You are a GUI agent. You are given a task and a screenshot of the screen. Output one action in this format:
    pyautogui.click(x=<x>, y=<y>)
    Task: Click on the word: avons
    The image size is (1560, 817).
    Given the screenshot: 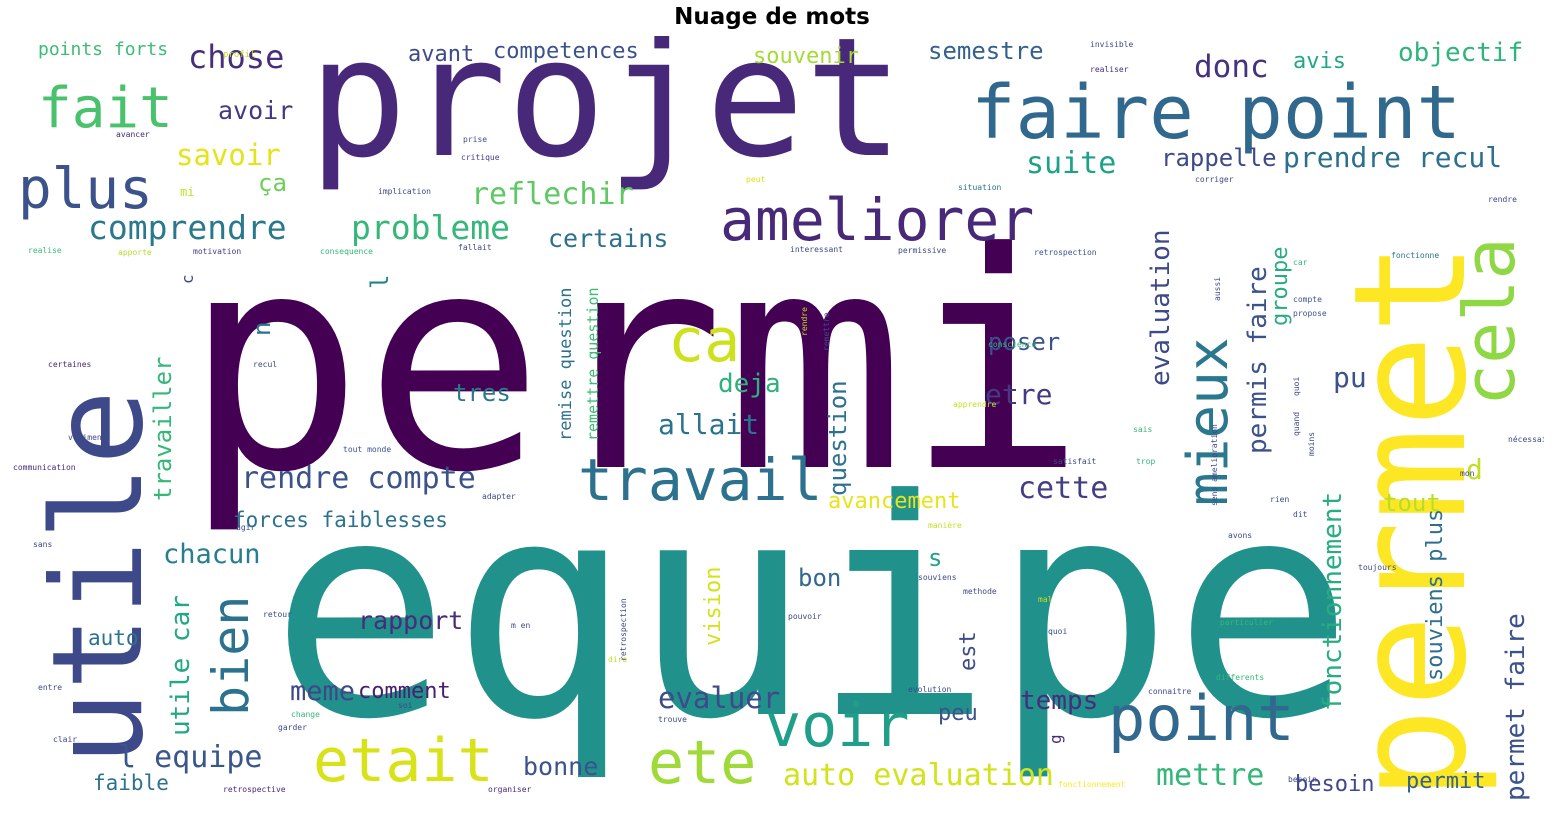 What is the action you would take?
    pyautogui.click(x=1240, y=535)
    